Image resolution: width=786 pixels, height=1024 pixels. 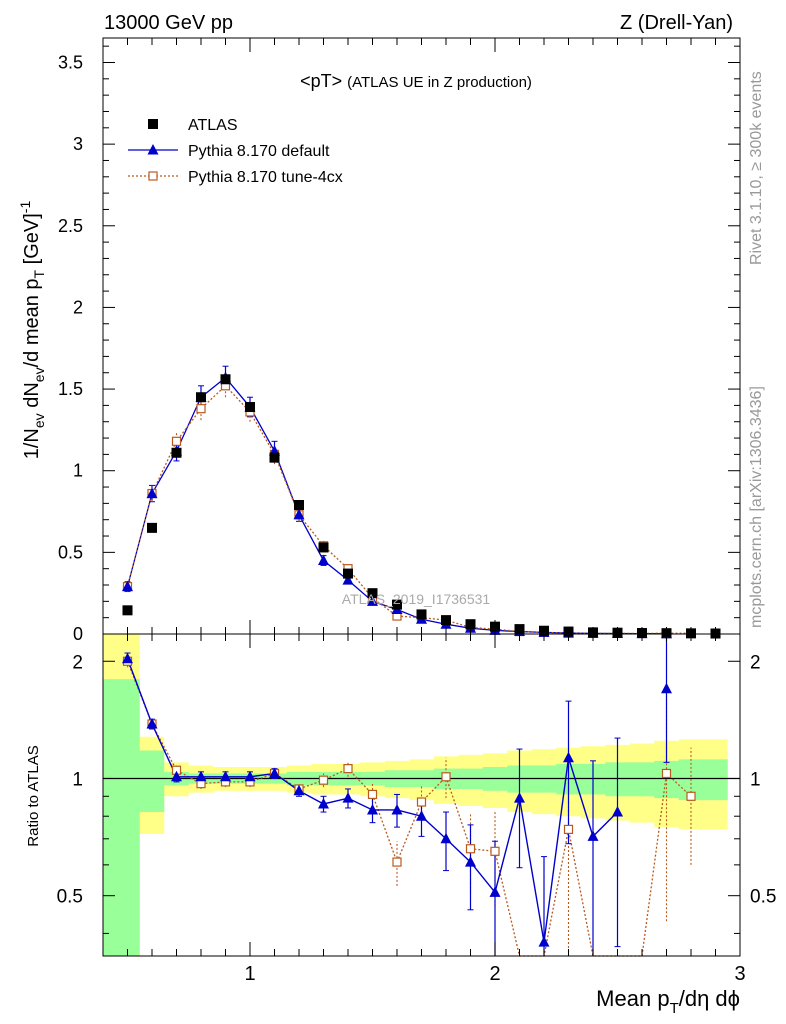 What do you see at coordinates (249, 974) in the screenshot?
I see `ratio-x-tick-label: 1` at bounding box center [249, 974].